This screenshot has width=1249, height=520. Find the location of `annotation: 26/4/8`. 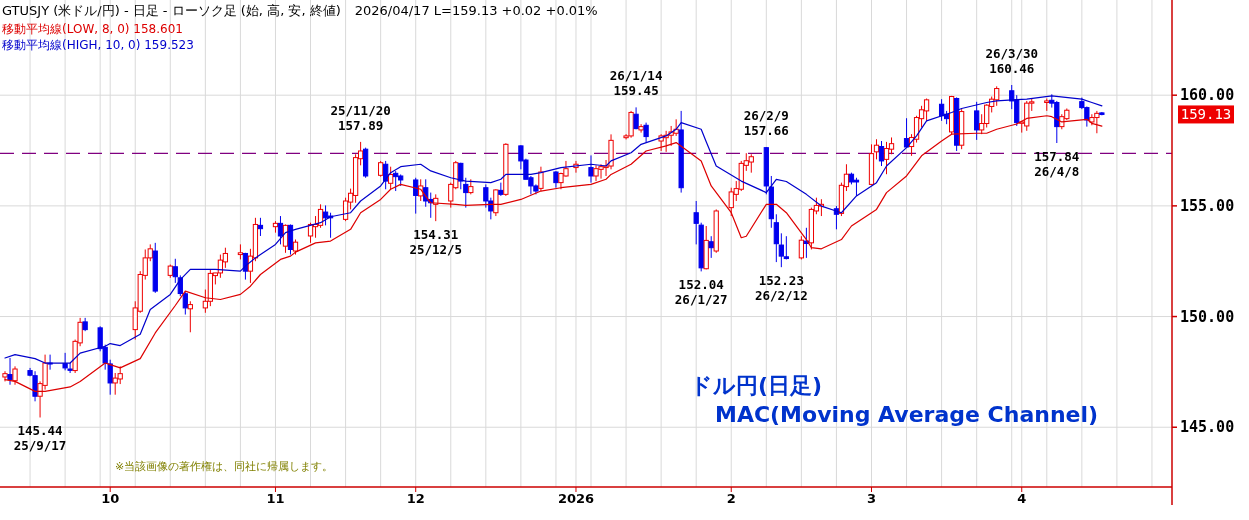

annotation: 26/4/8 is located at coordinates (1057, 171).